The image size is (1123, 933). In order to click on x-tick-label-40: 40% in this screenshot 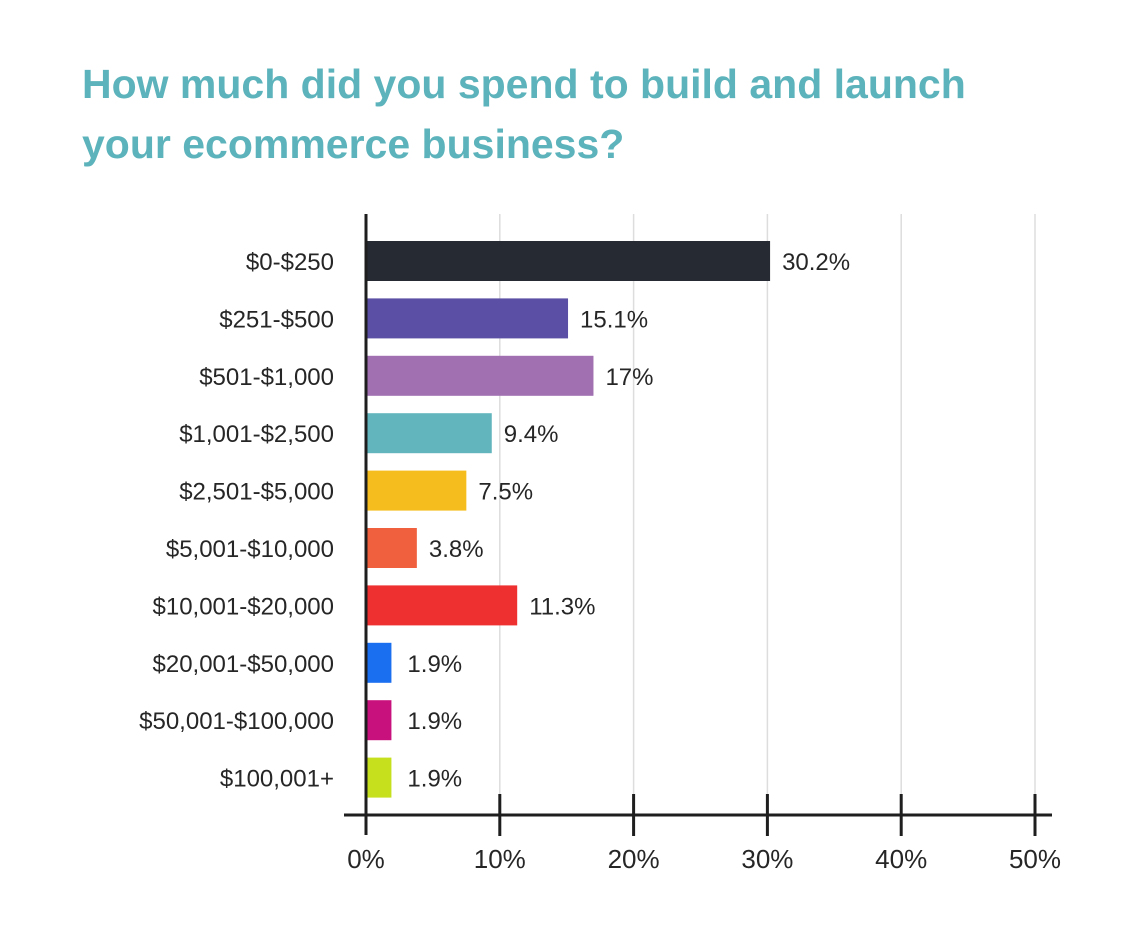, I will do `click(901, 859)`.